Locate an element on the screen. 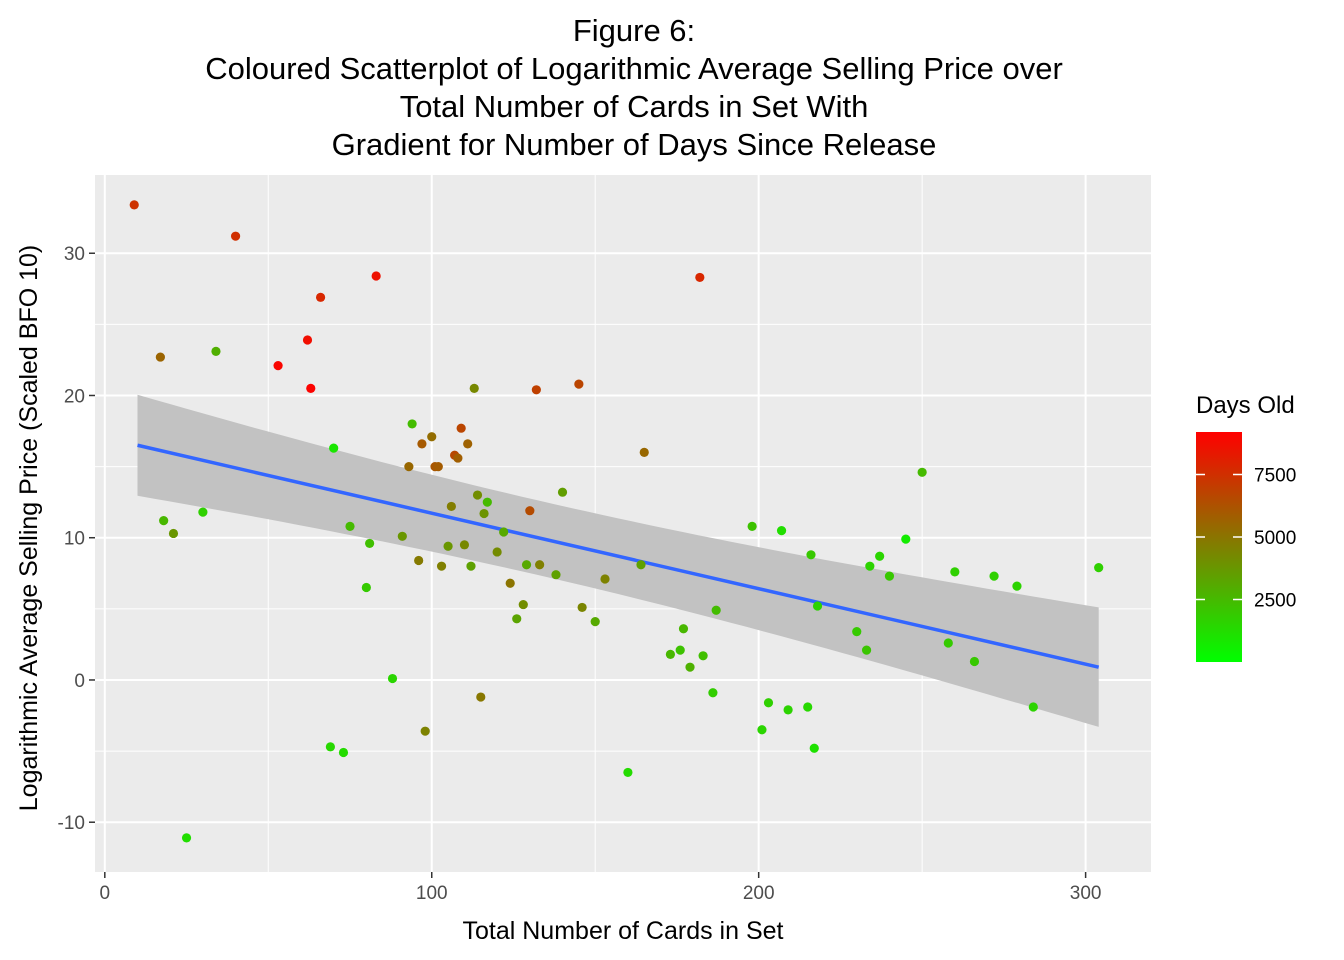 The width and height of the screenshot is (1344, 960). legend-ticks: 2500 5000 7500 is located at coordinates (1246, 539).